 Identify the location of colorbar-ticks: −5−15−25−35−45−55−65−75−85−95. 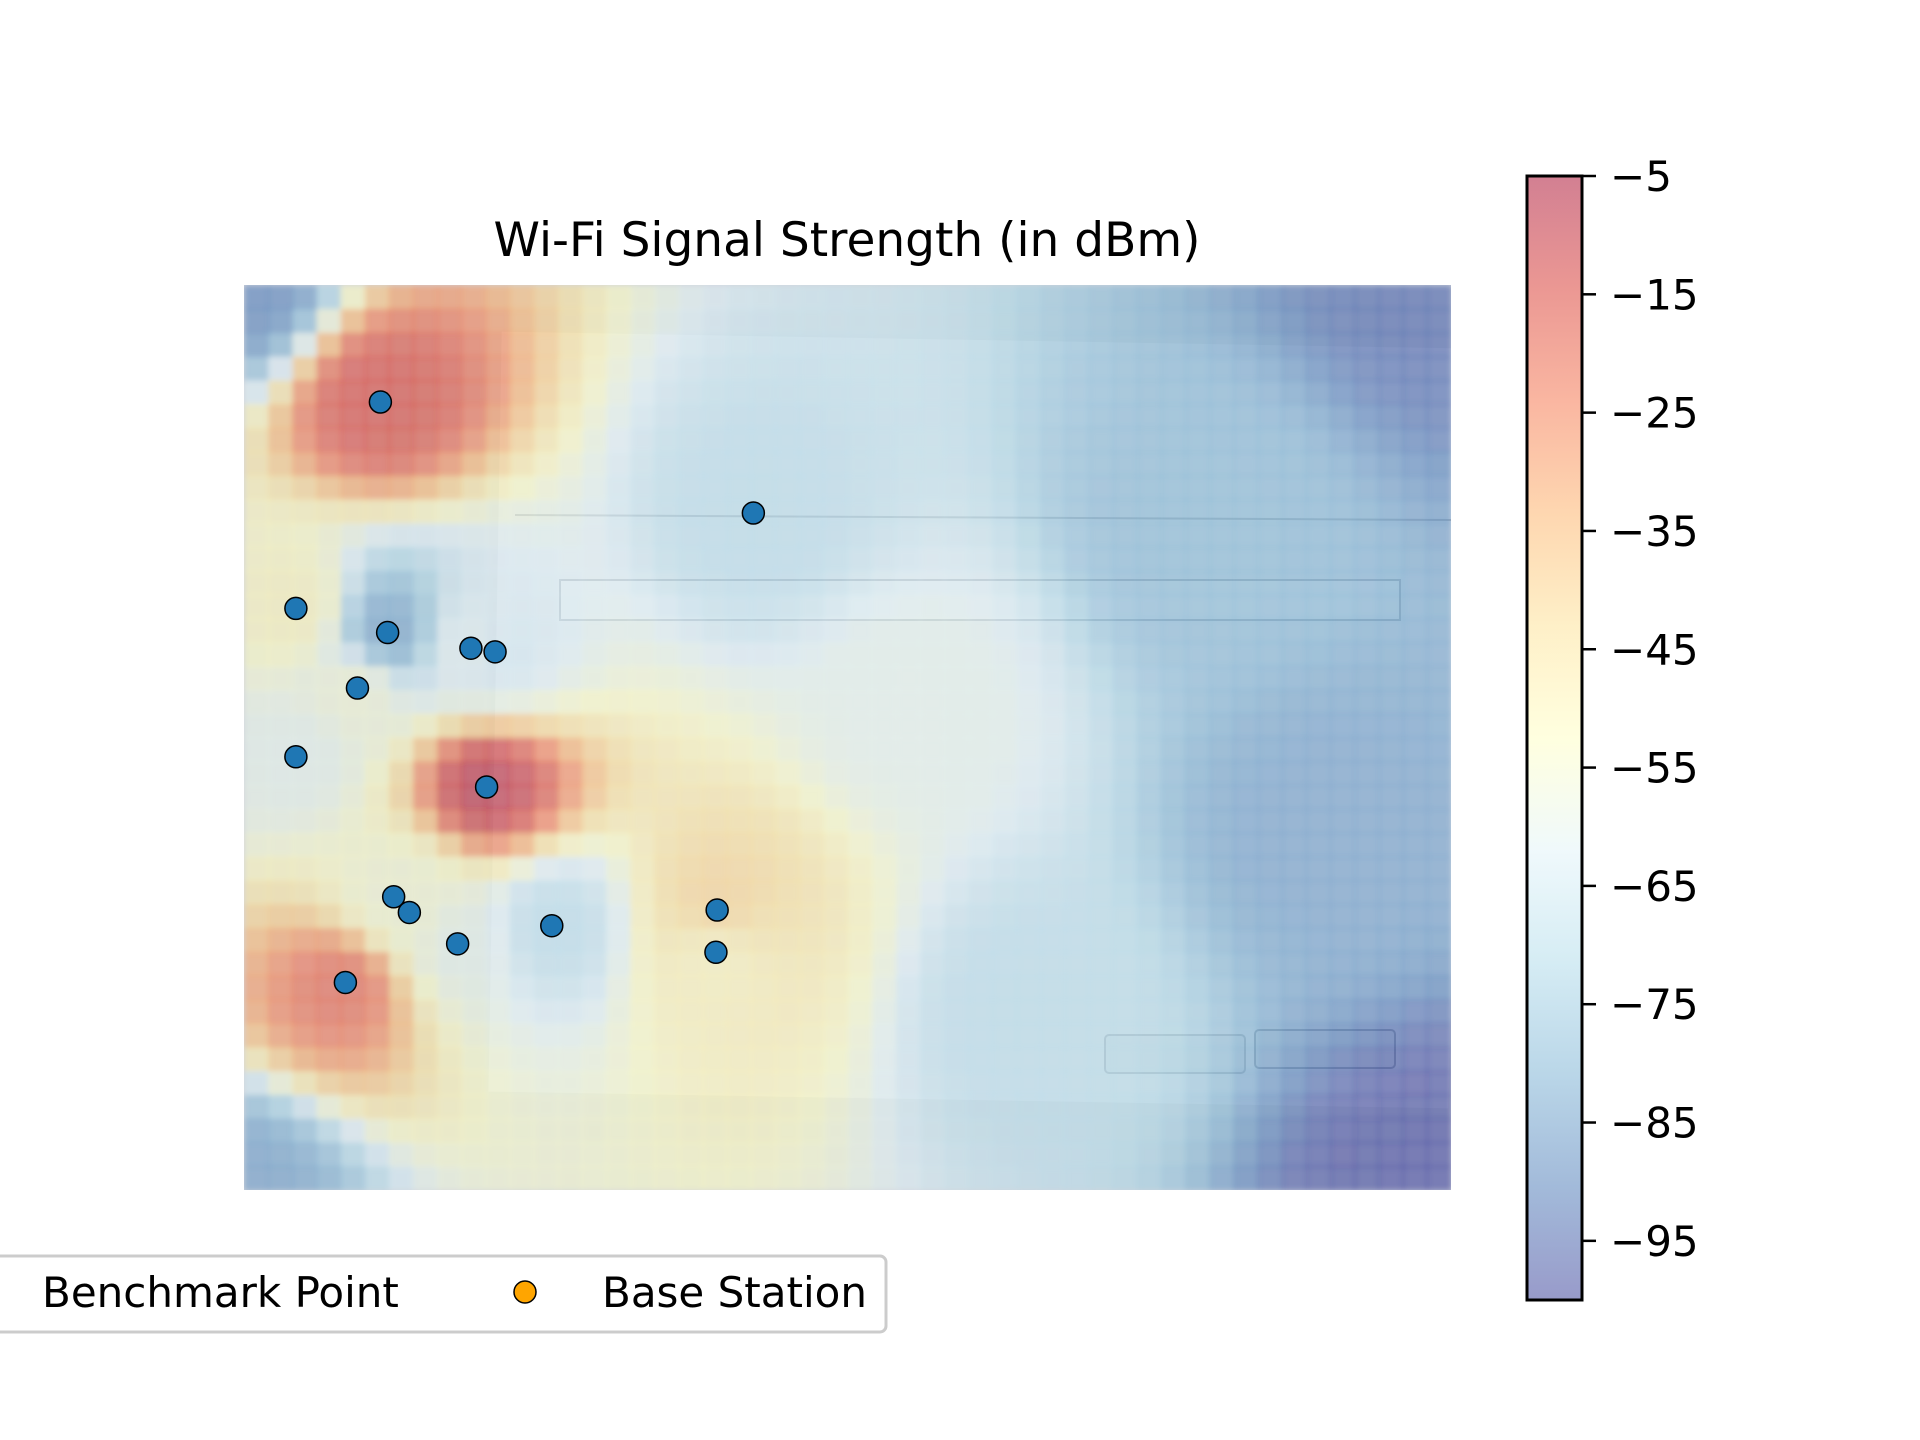
(1640, 709).